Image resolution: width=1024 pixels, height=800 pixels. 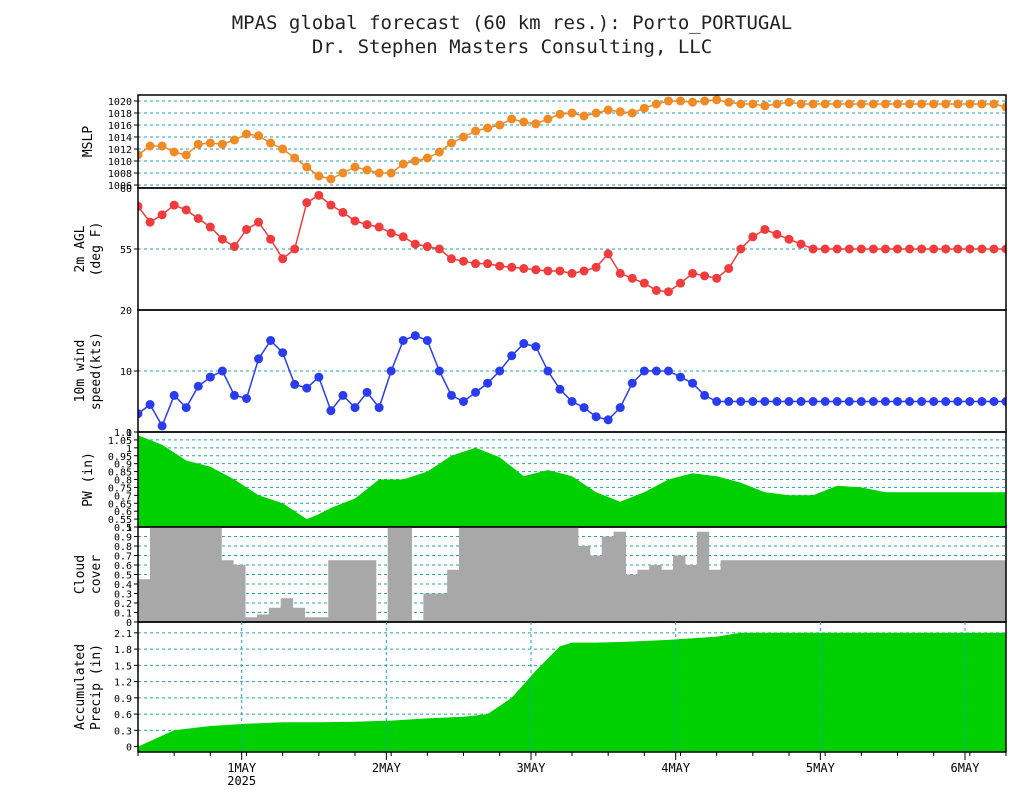 What do you see at coordinates (123, 576) in the screenshot?
I see `y-tick-label: 0.5` at bounding box center [123, 576].